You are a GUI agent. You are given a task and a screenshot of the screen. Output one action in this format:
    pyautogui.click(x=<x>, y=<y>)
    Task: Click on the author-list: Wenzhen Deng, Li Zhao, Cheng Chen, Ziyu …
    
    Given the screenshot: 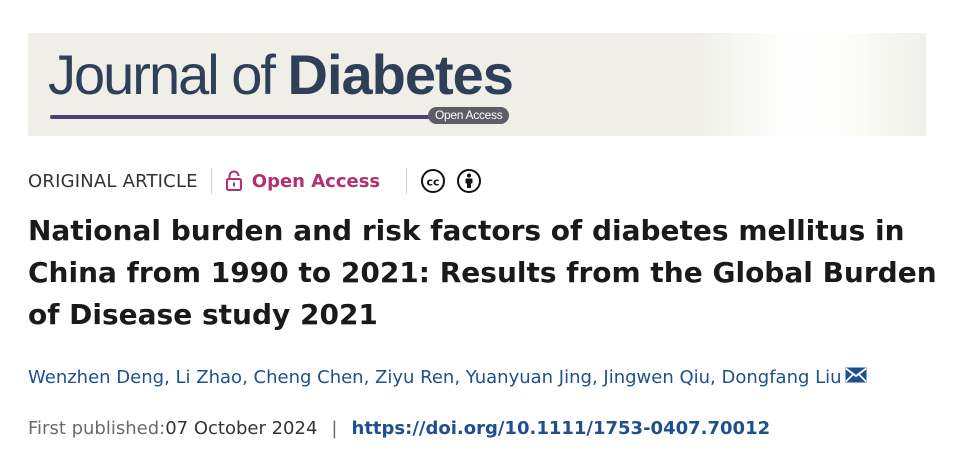 What is the action you would take?
    pyautogui.click(x=447, y=377)
    